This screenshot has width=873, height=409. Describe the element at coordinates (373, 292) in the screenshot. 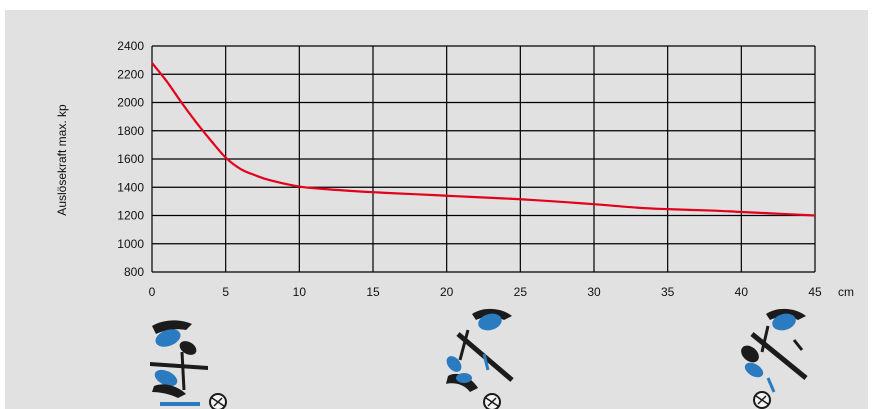

I see `x-tick-label: 15` at that location.